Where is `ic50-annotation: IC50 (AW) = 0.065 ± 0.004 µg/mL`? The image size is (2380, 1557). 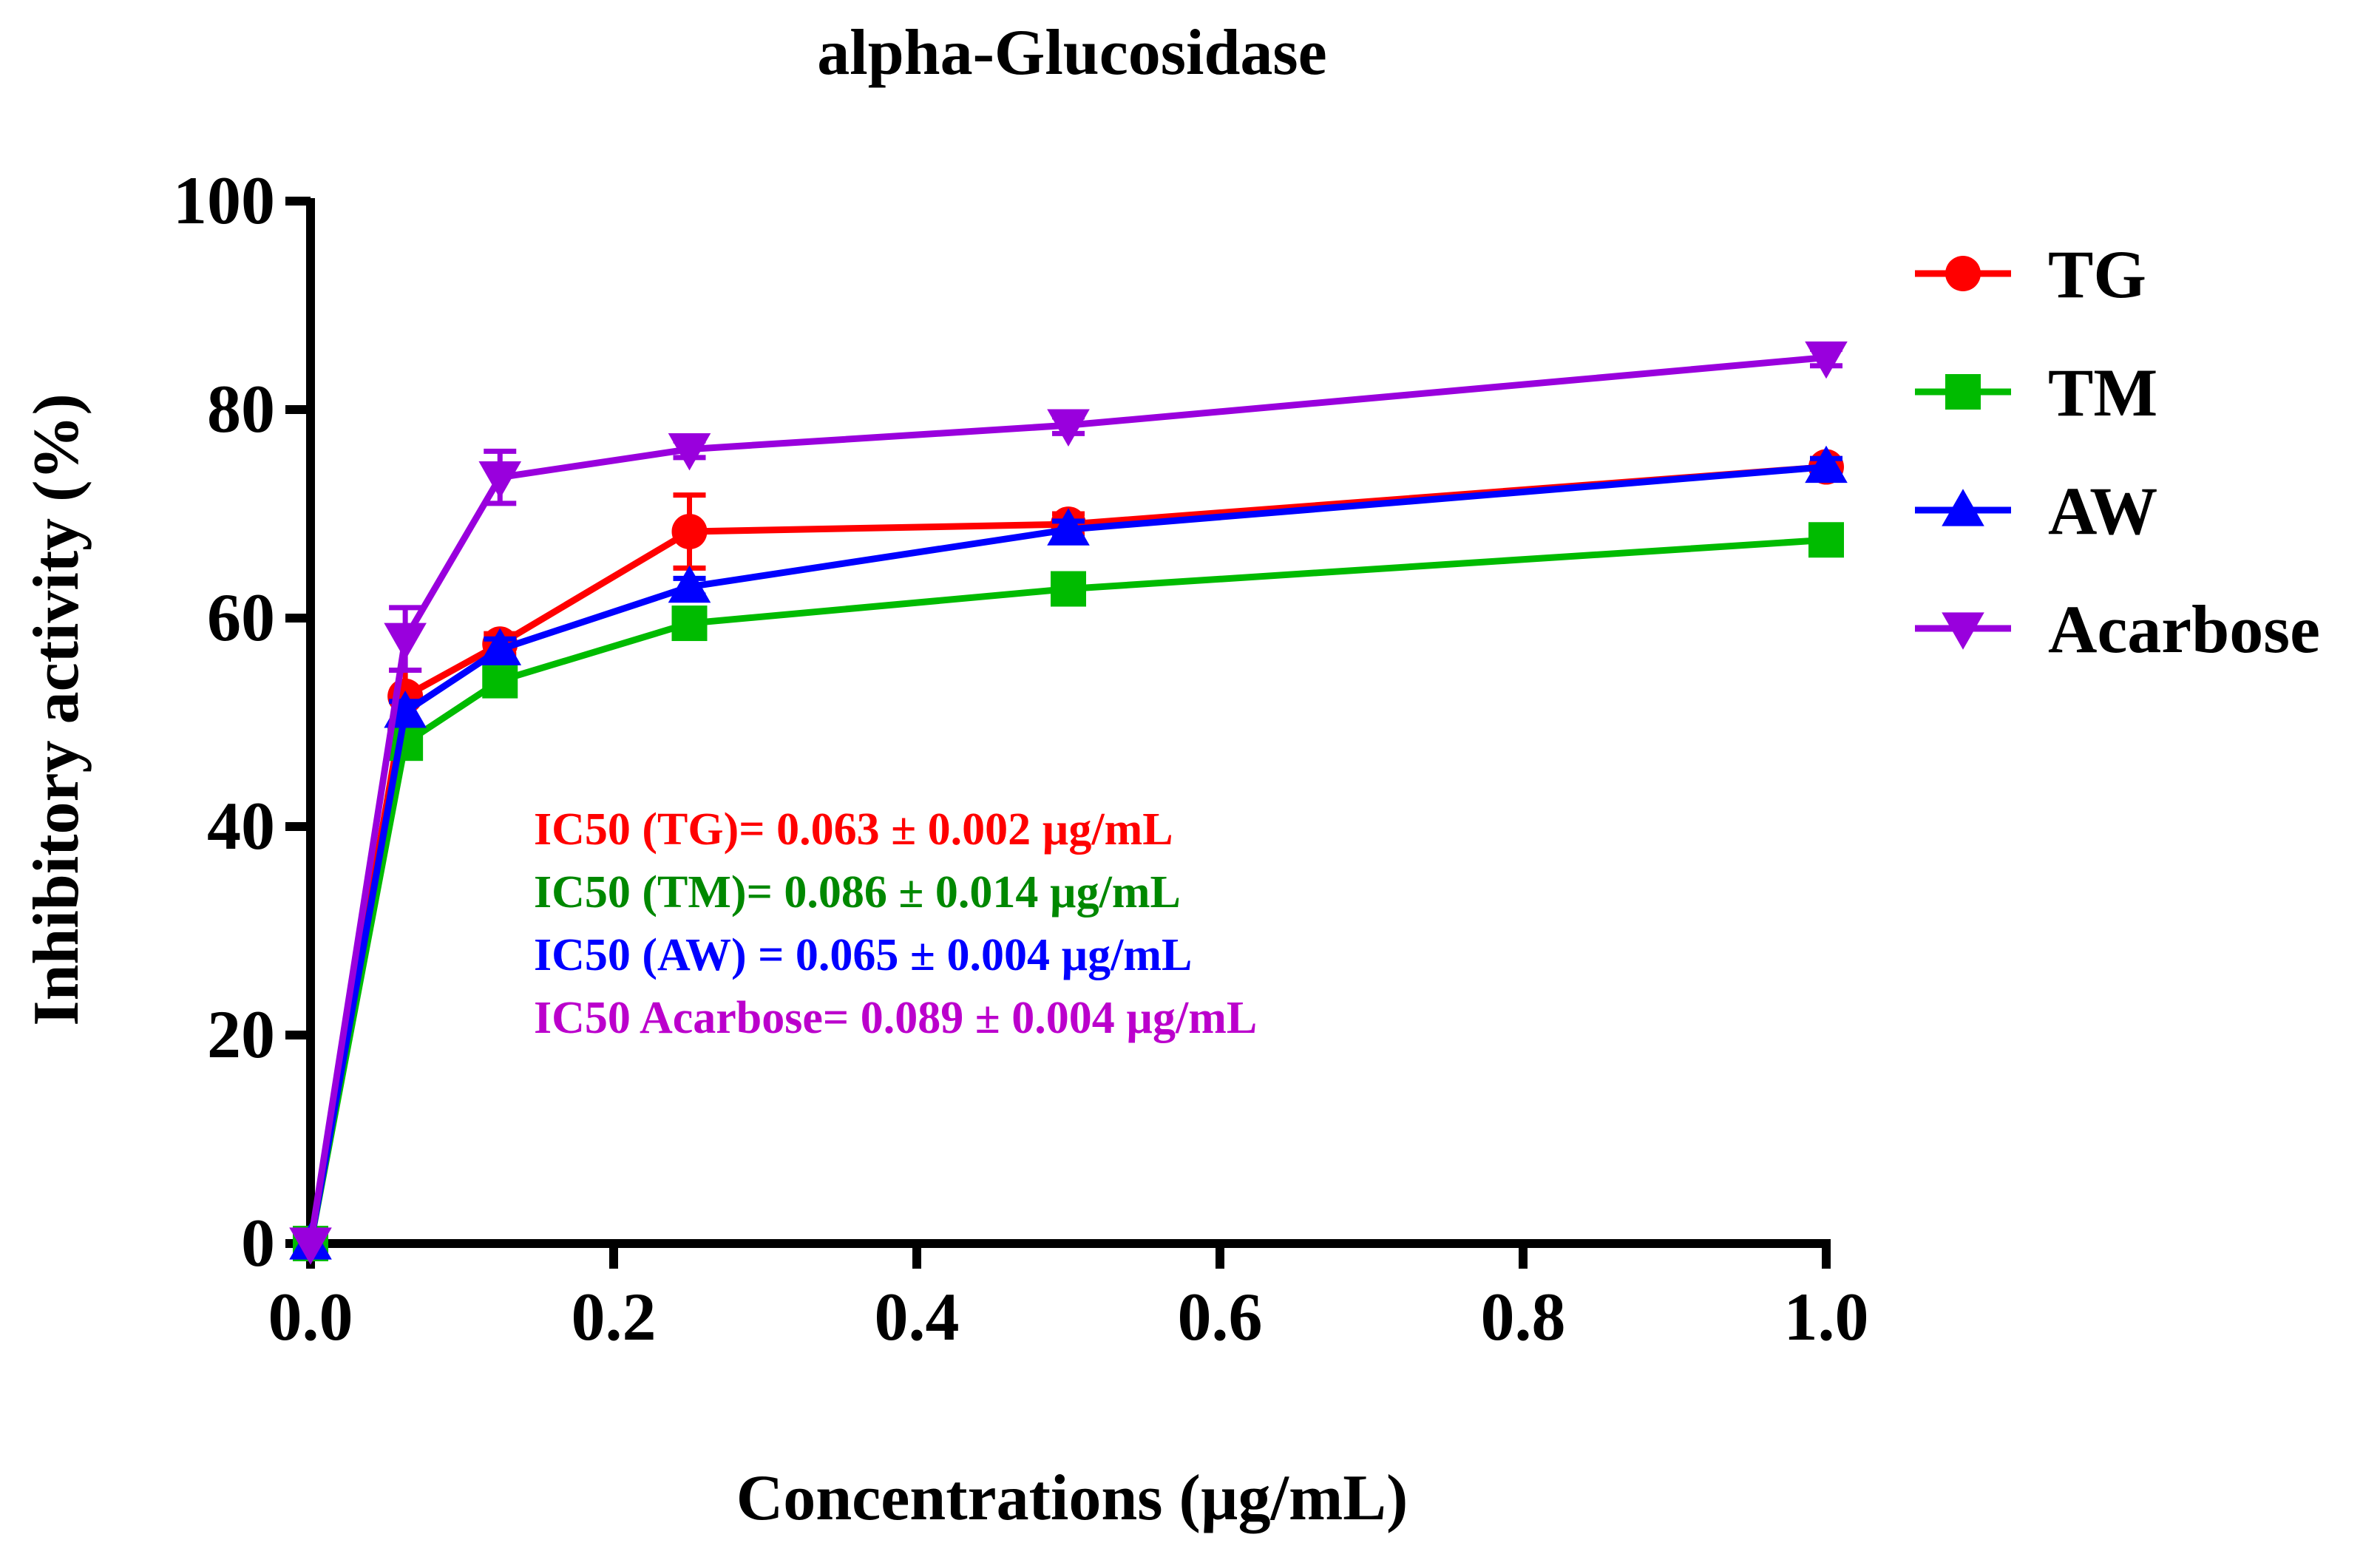 ic50-annotation: IC50 (AW) = 0.065 ± 0.004 µg/mL is located at coordinates (863, 955).